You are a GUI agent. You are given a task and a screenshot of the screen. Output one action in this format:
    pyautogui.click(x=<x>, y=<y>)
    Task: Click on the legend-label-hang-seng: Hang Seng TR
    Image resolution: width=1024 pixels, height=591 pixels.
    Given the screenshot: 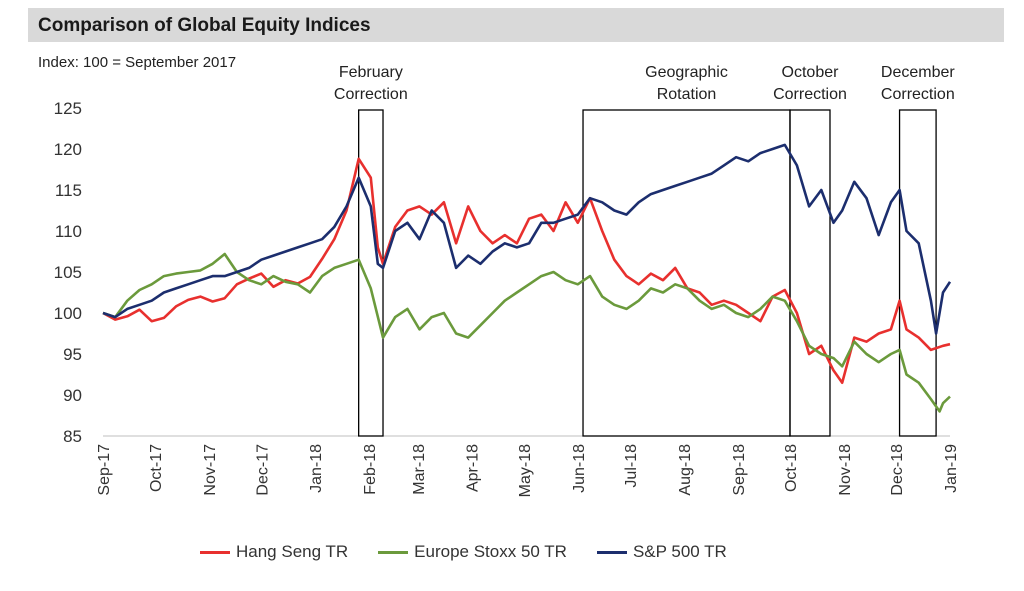 What is the action you would take?
    pyautogui.click(x=292, y=551)
    